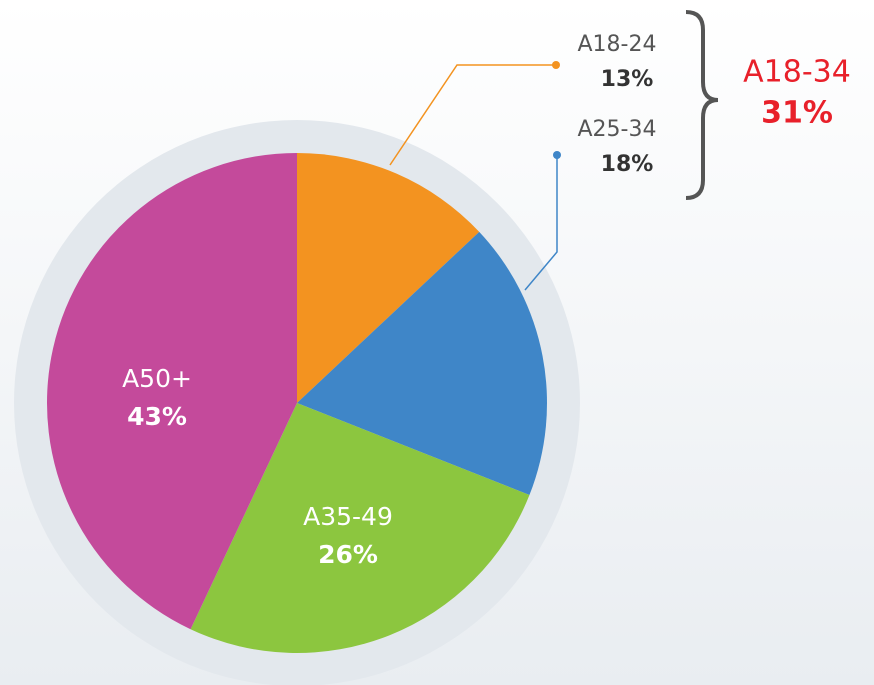  What do you see at coordinates (702, 105) in the screenshot?
I see `group-brace` at bounding box center [702, 105].